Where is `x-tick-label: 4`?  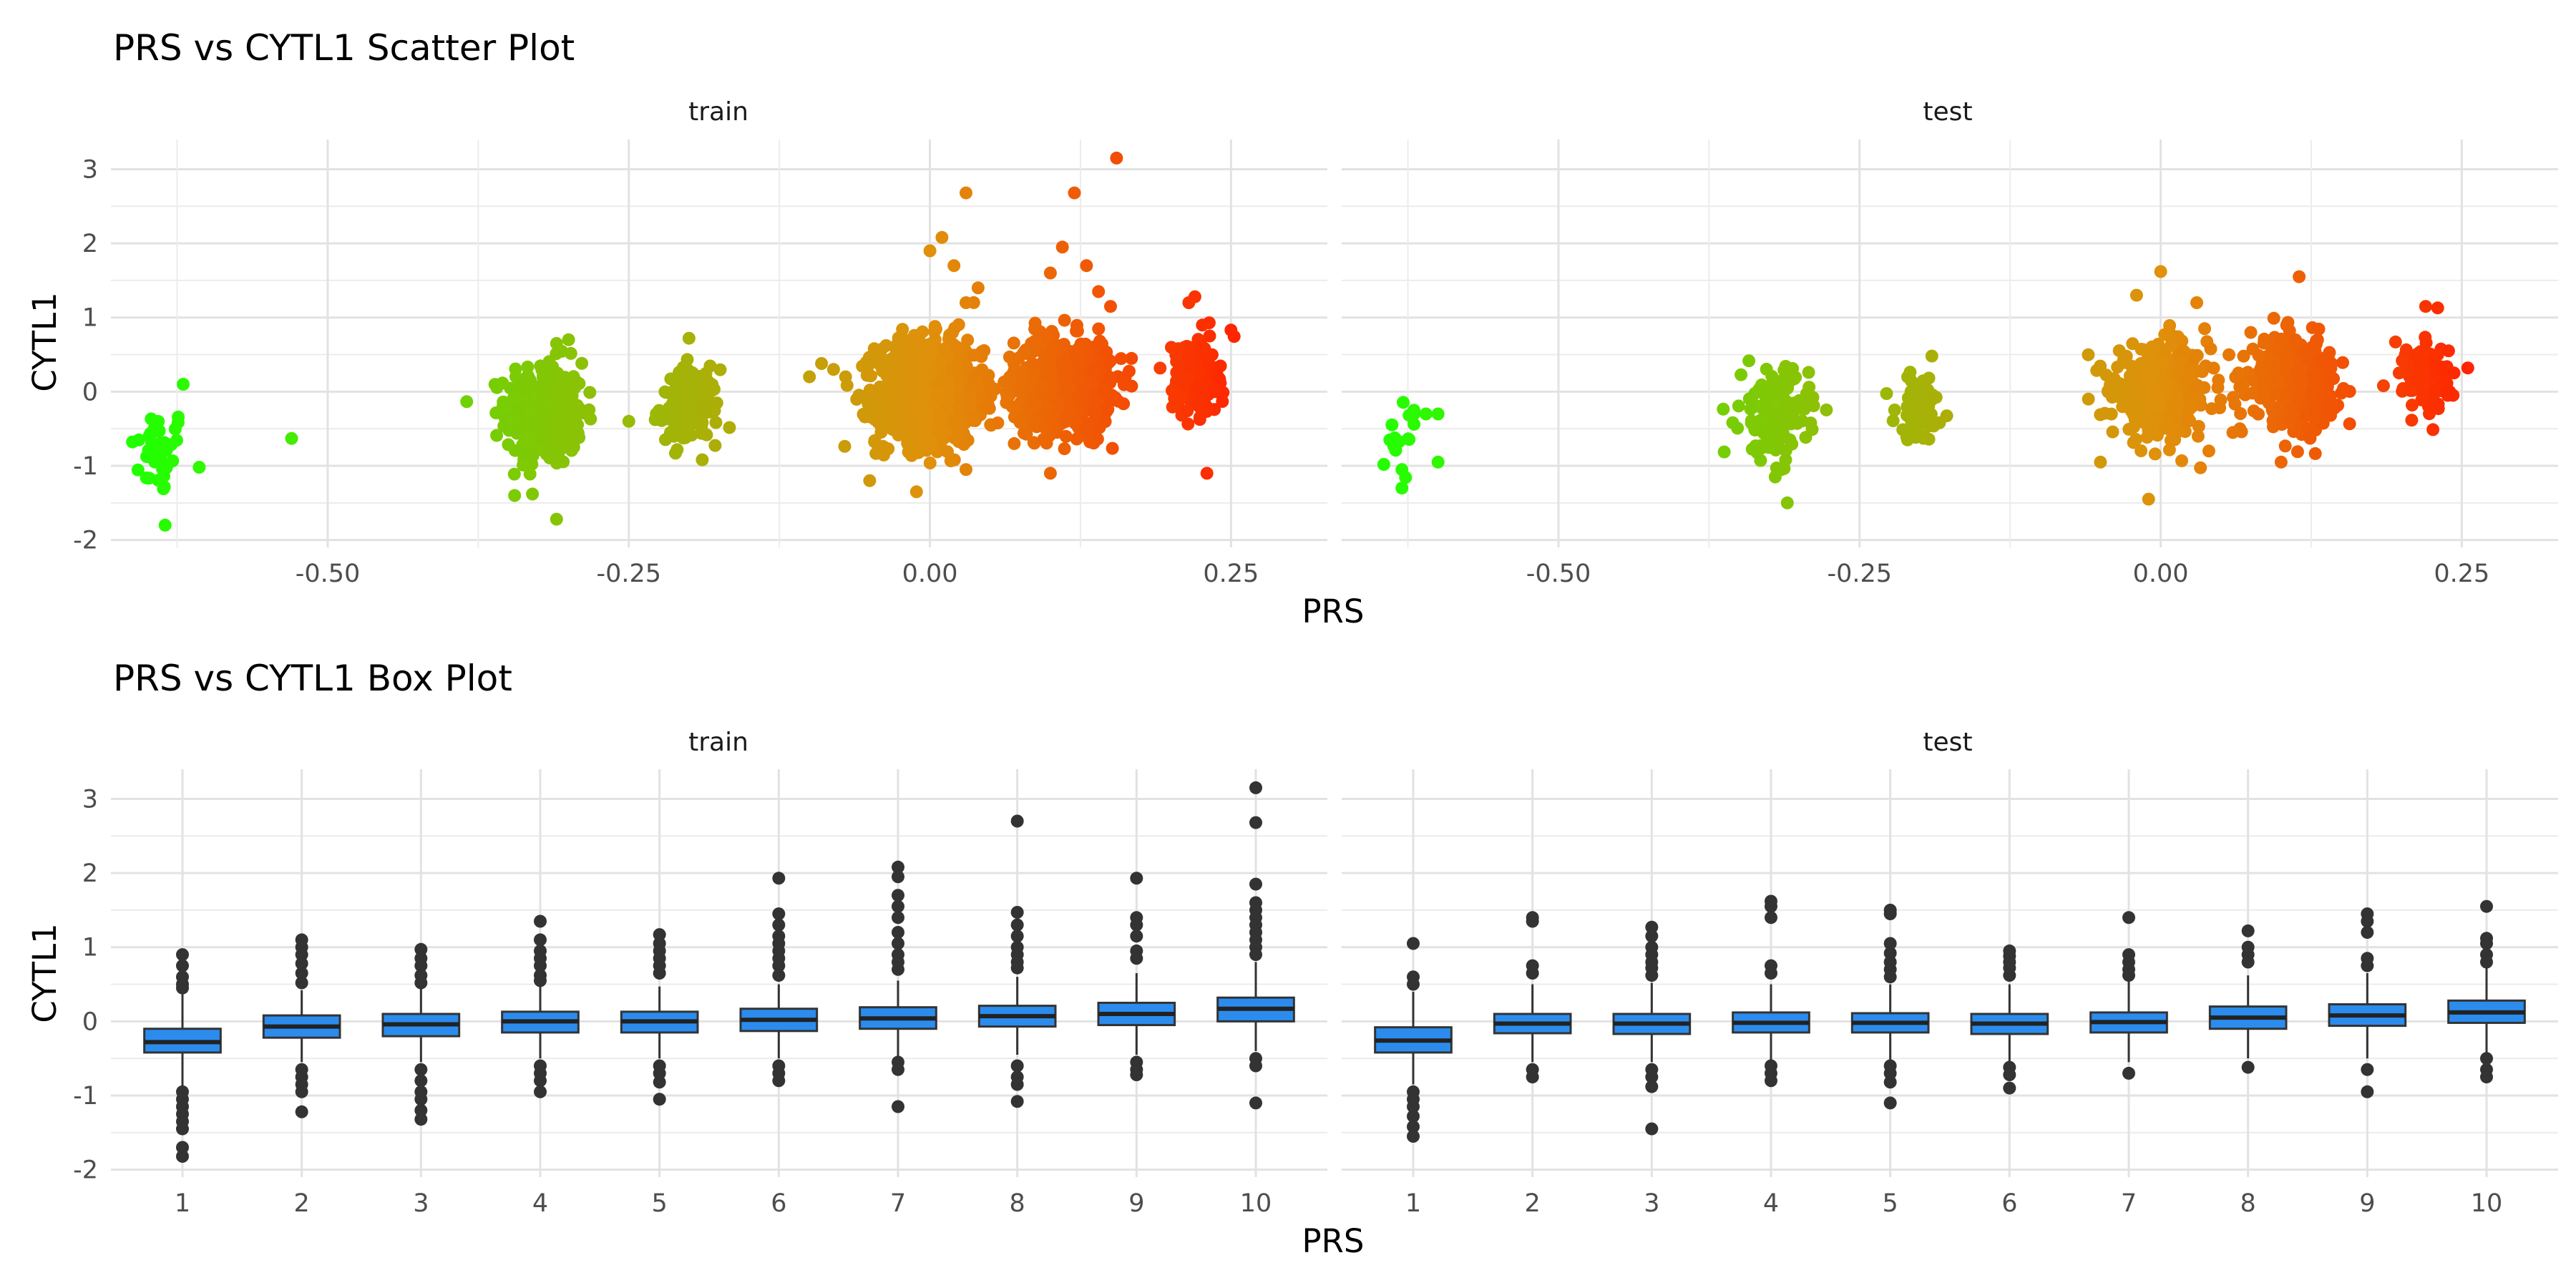 x-tick-label: 4 is located at coordinates (1771, 1203).